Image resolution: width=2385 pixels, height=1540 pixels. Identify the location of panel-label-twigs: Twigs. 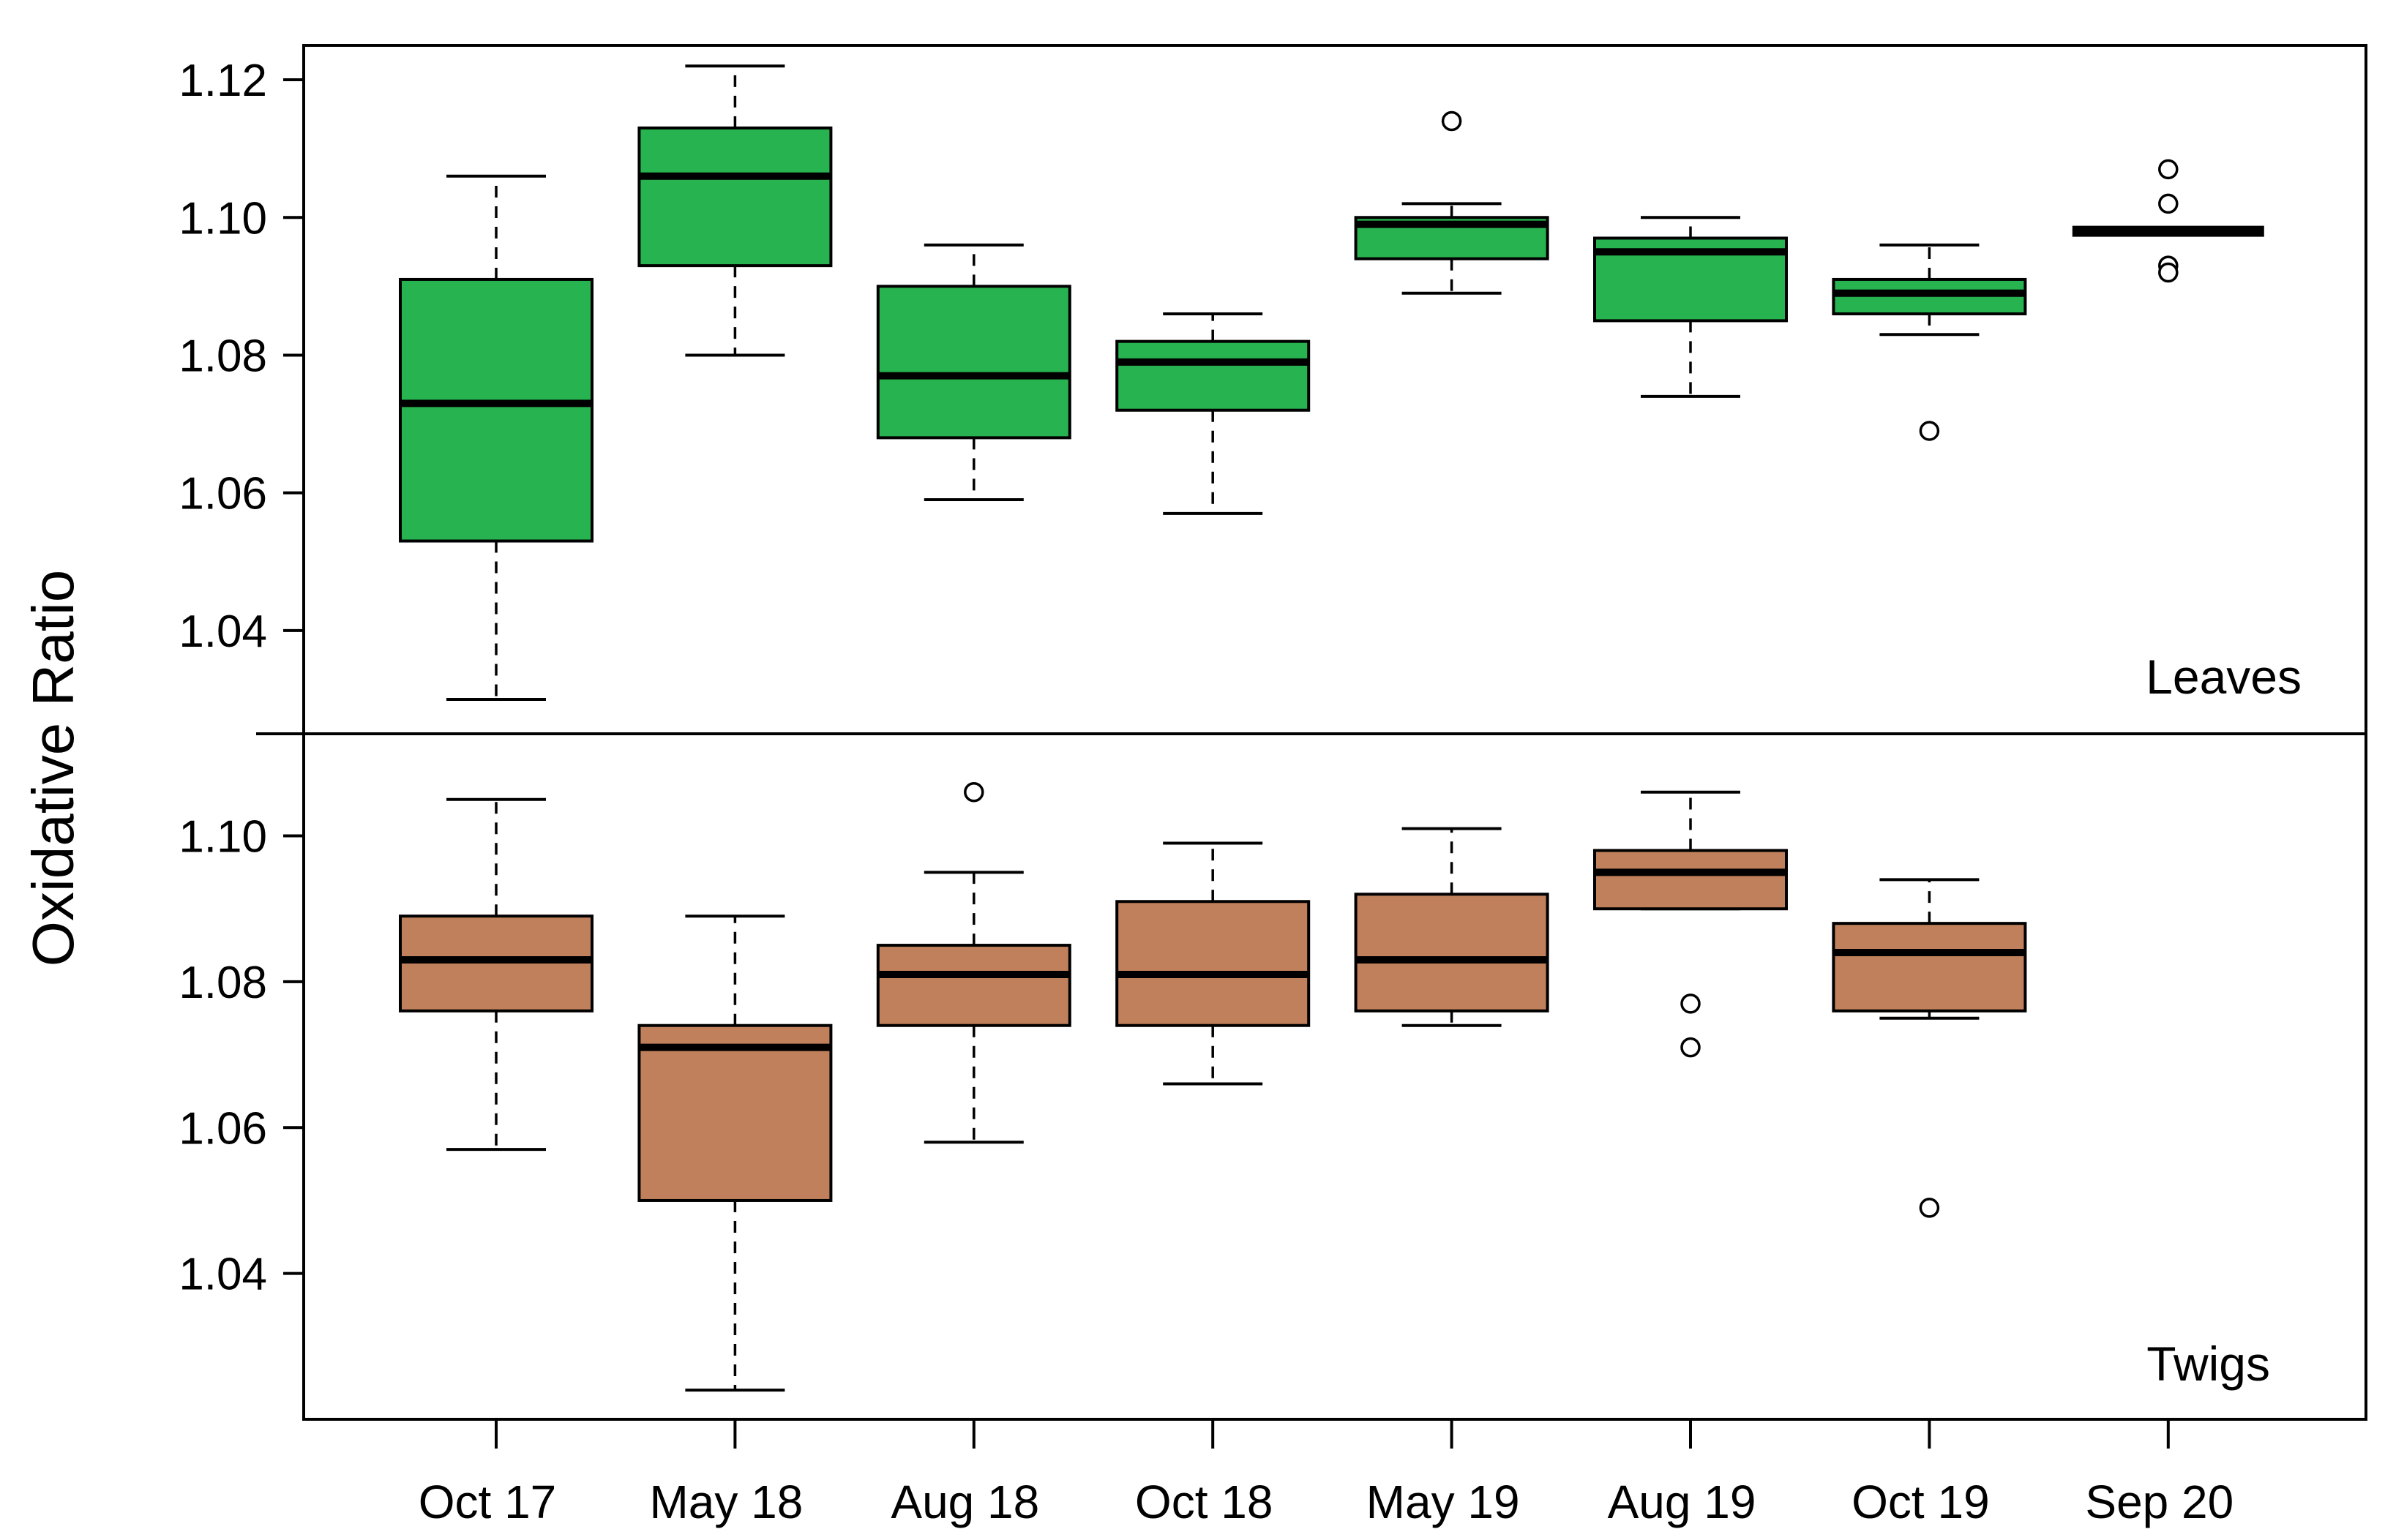
(2208, 1364).